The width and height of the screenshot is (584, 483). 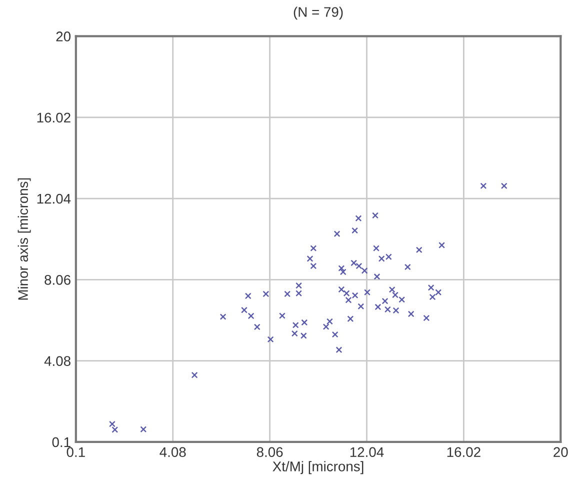 I want to click on x-tick-label: 20, so click(x=561, y=452).